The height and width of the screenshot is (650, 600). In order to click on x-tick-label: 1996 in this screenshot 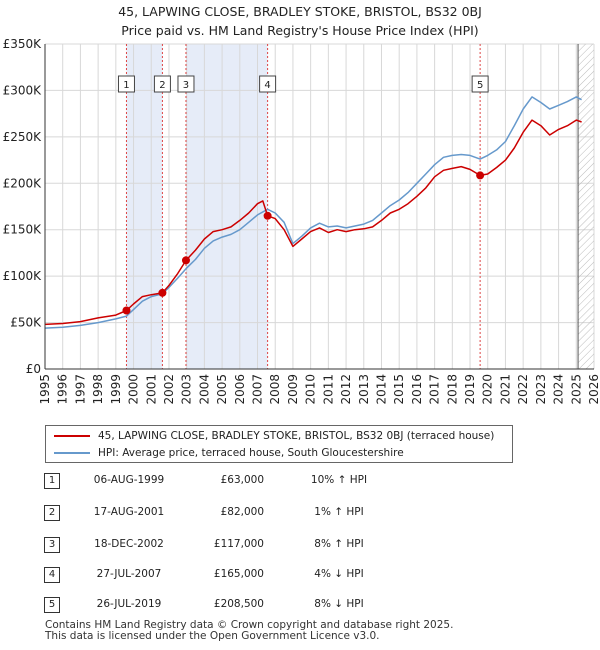, I will do `click(63, 389)`.